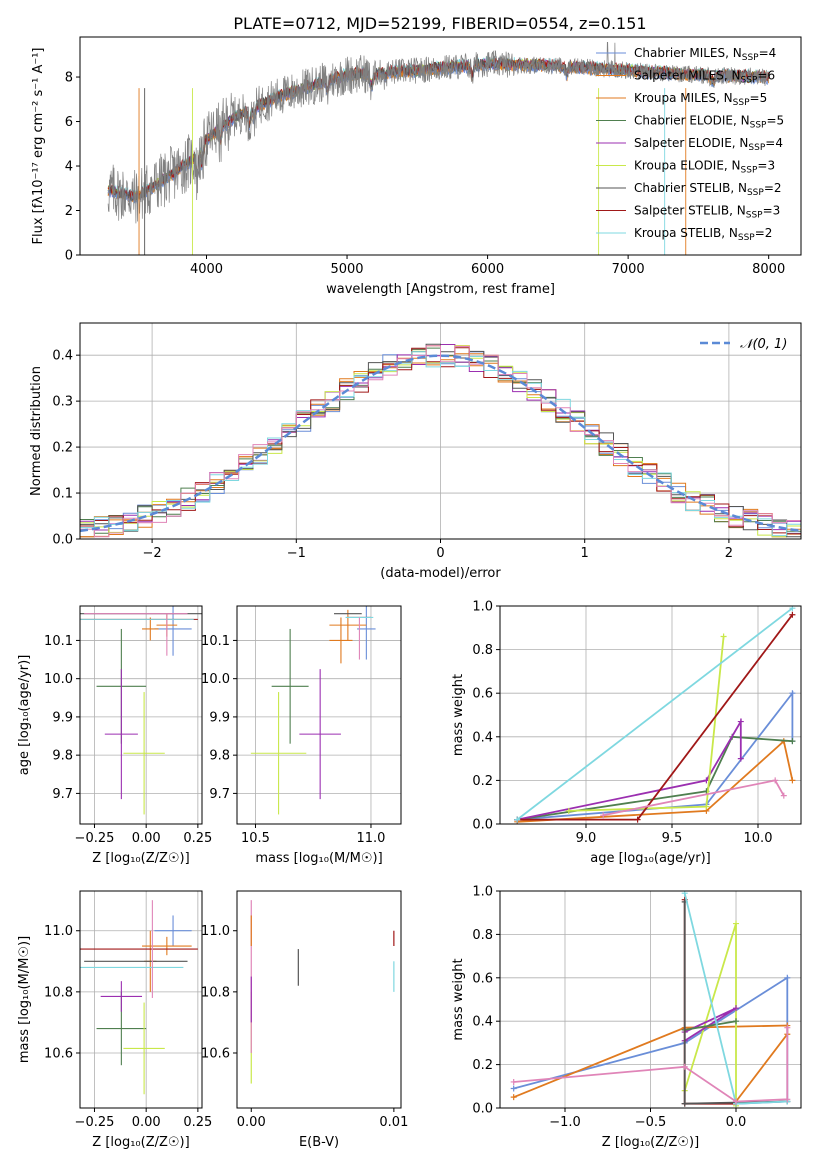 The width and height of the screenshot is (819, 1170). Describe the element at coordinates (318, 858) in the screenshot. I see `x-axis-label: mass [log₁₀(M/M☉)]` at that location.